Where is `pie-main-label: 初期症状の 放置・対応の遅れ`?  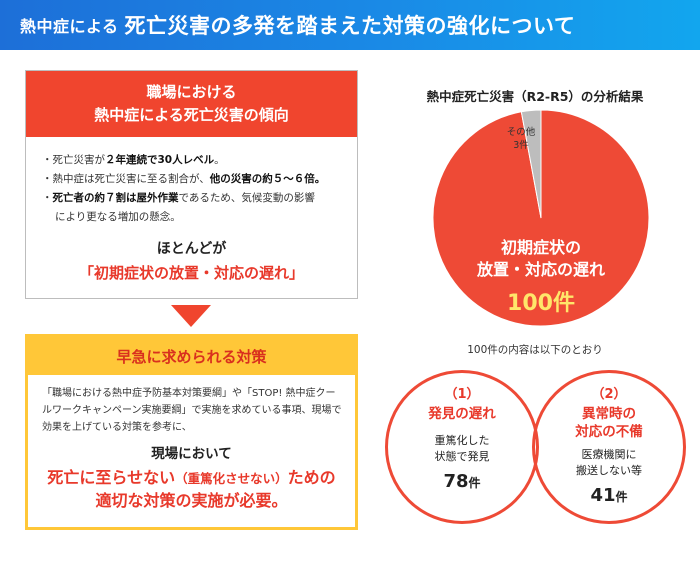 pie-main-label: 初期症状の 放置・対応の遅れ is located at coordinates (541, 259).